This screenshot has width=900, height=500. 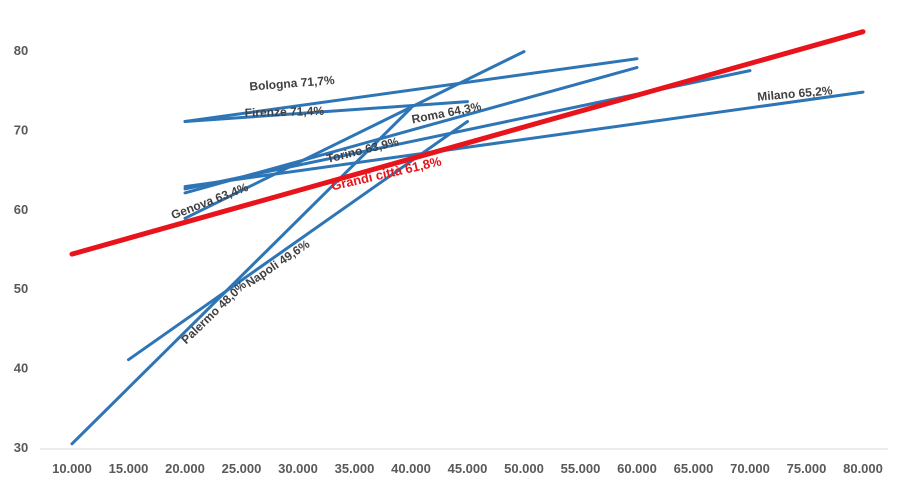 I want to click on y-tick-label: 40, so click(x=21, y=368).